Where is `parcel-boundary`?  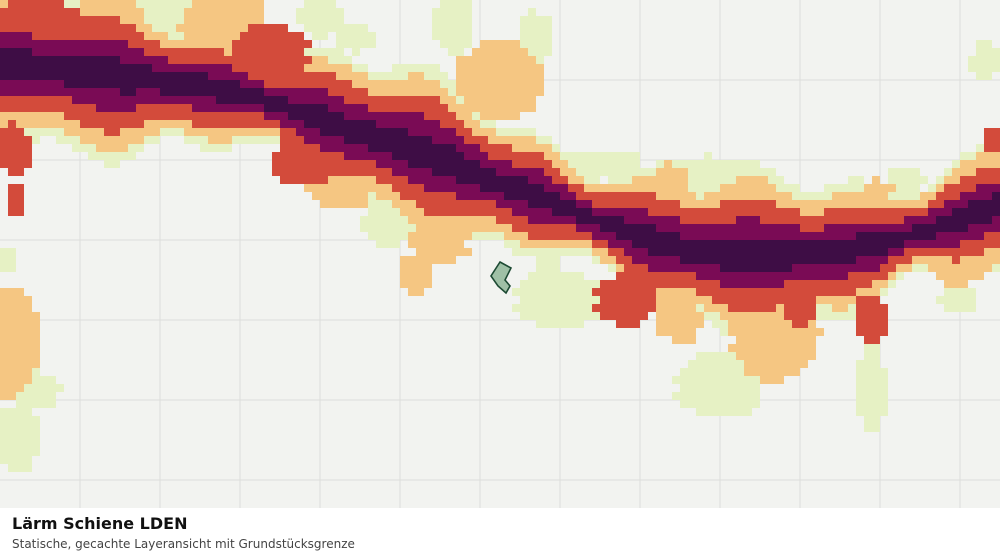 parcel-boundary is located at coordinates (501, 277).